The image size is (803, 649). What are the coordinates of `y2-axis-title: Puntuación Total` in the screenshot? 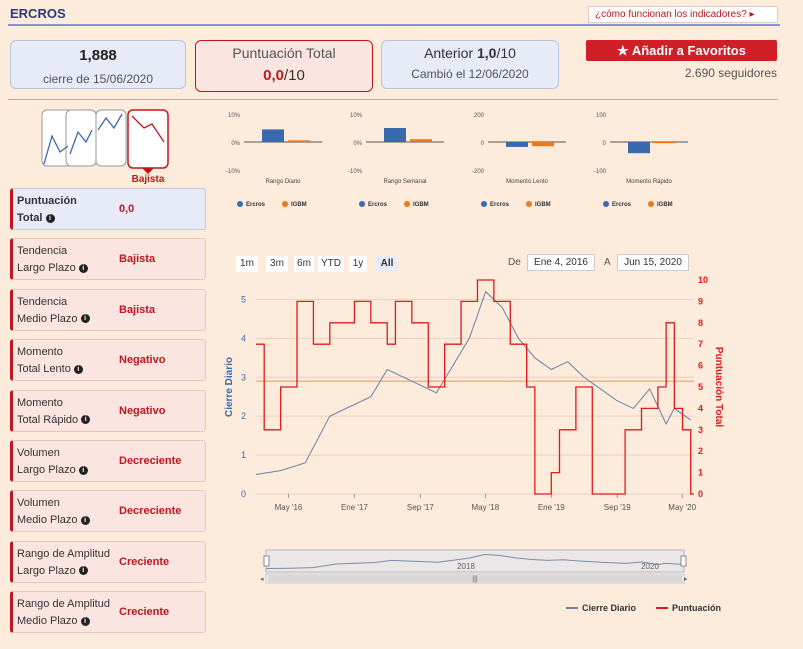 It's located at (718, 387).